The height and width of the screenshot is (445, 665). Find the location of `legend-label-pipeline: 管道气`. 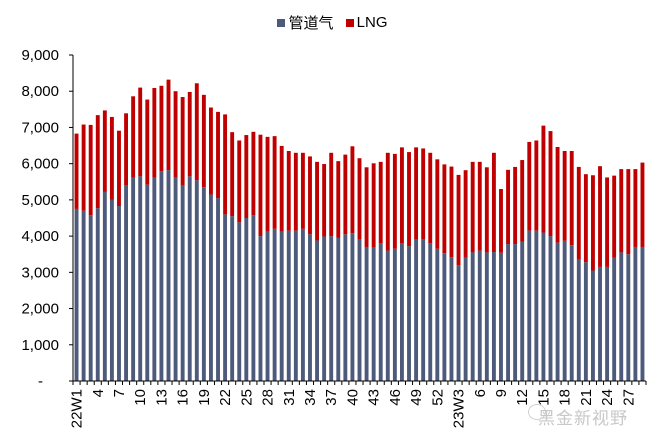

legend-label-pipeline: 管道气 is located at coordinates (311, 23).